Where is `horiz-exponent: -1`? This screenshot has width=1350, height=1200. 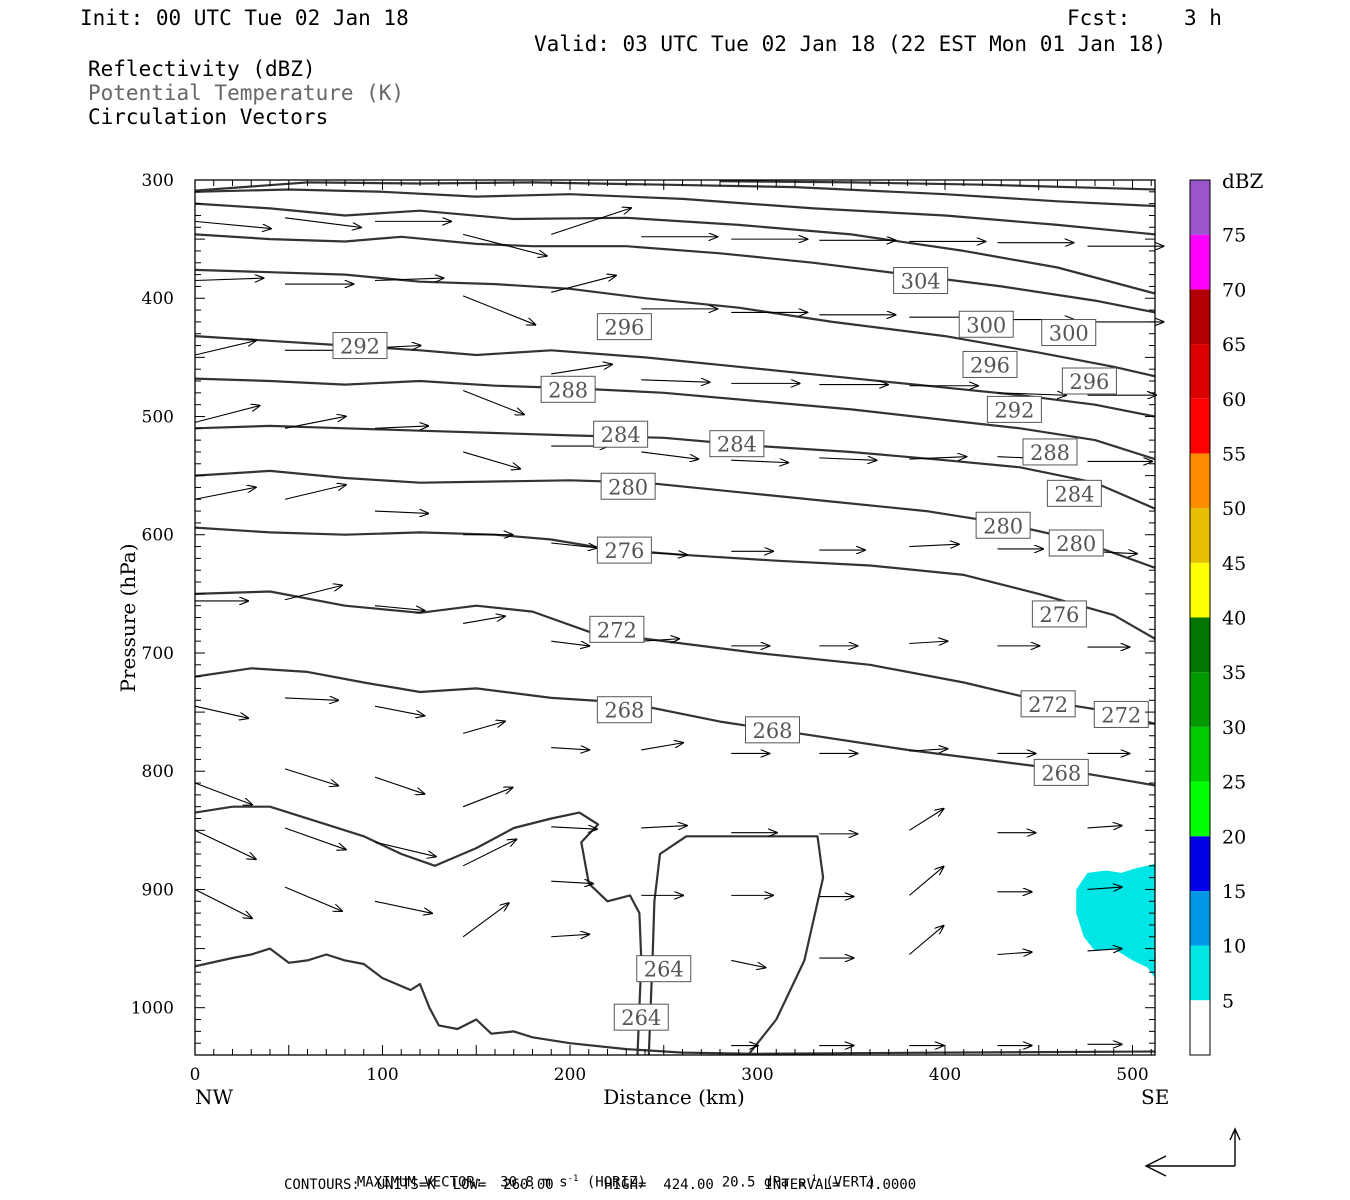 horiz-exponent: -1 is located at coordinates (573, 1179).